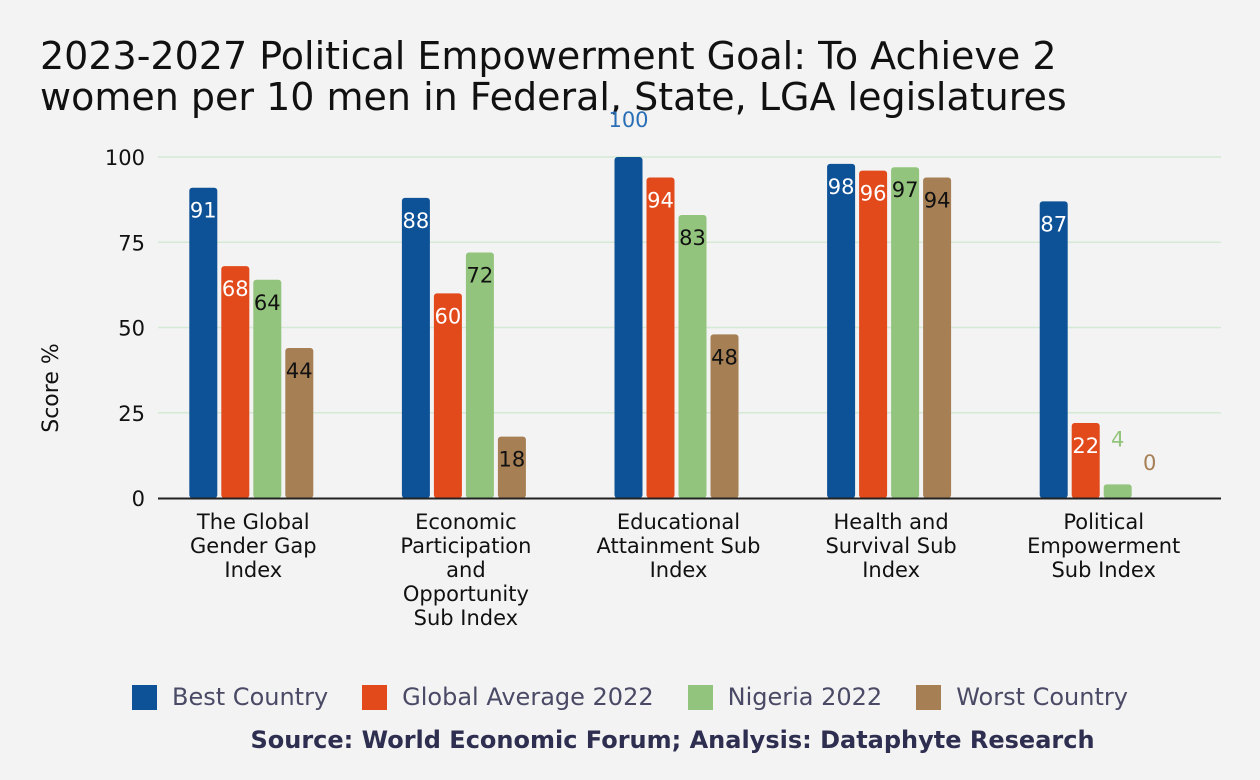  I want to click on data-label: 97, so click(905, 190).